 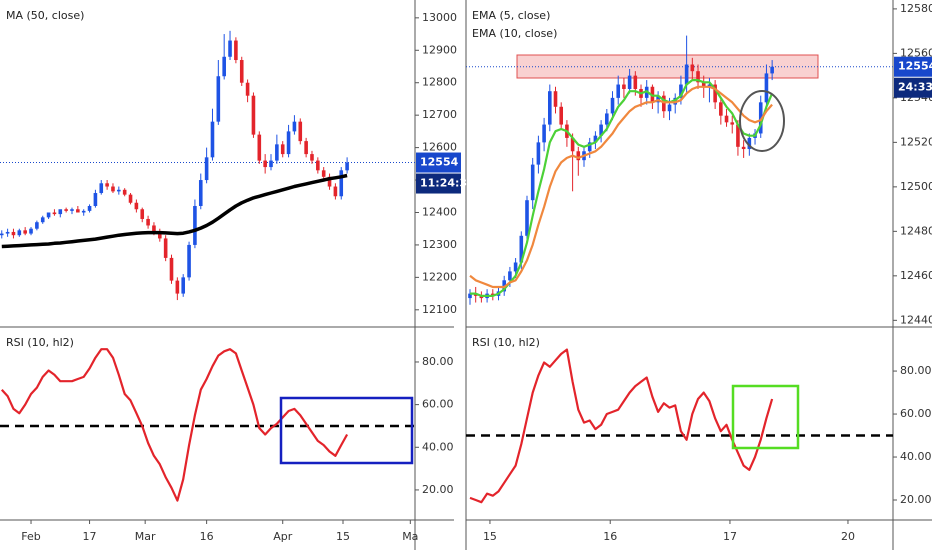 What do you see at coordinates (511, 15) in the screenshot?
I see `legend-label: EMA (5, close)` at bounding box center [511, 15].